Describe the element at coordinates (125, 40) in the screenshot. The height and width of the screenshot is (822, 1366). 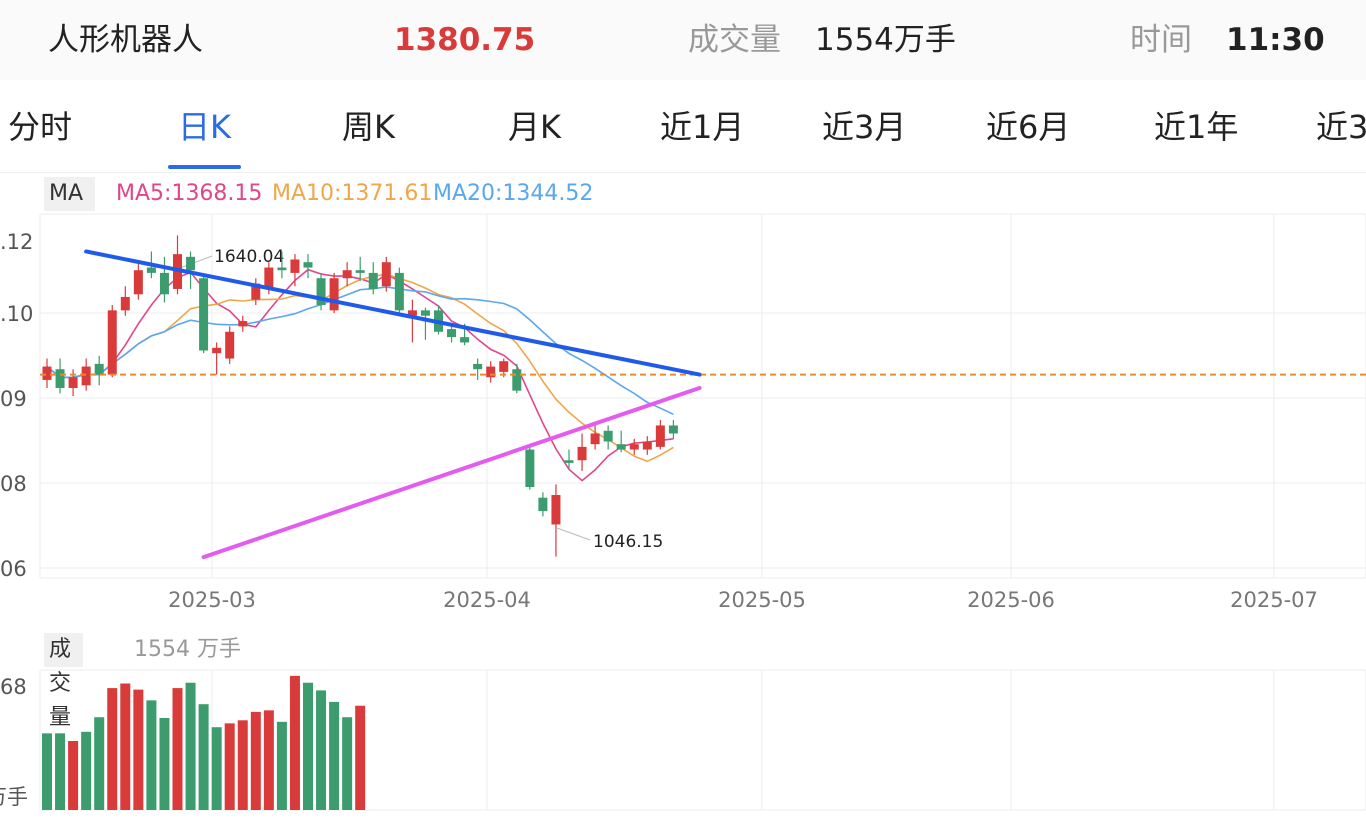
I see `stock-name: 人形机器人` at that location.